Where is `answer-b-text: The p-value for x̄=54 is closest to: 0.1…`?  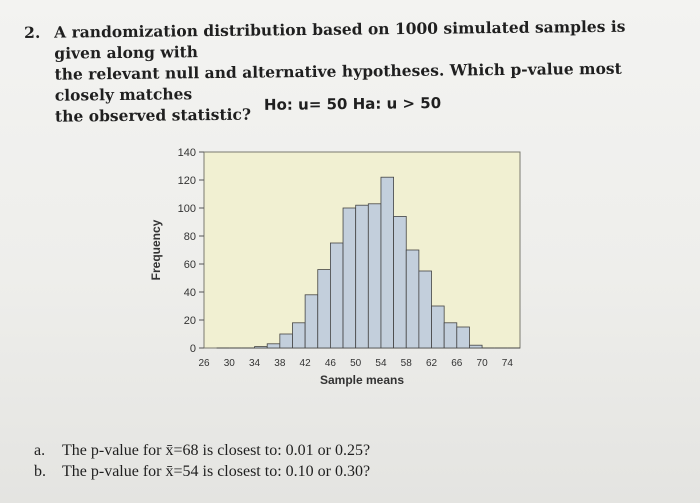 answer-b-text: The p-value for x̄=54 is closest to: 0.1… is located at coordinates (216, 471).